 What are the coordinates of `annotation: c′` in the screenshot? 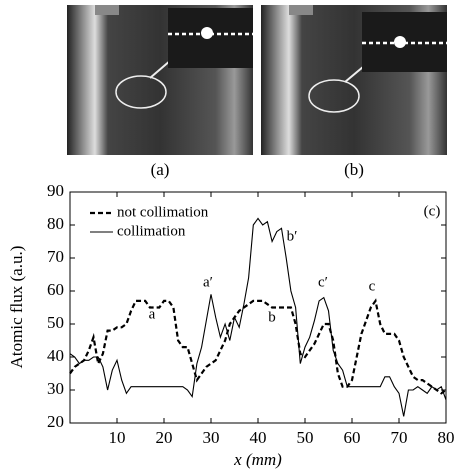 It's located at (323, 282).